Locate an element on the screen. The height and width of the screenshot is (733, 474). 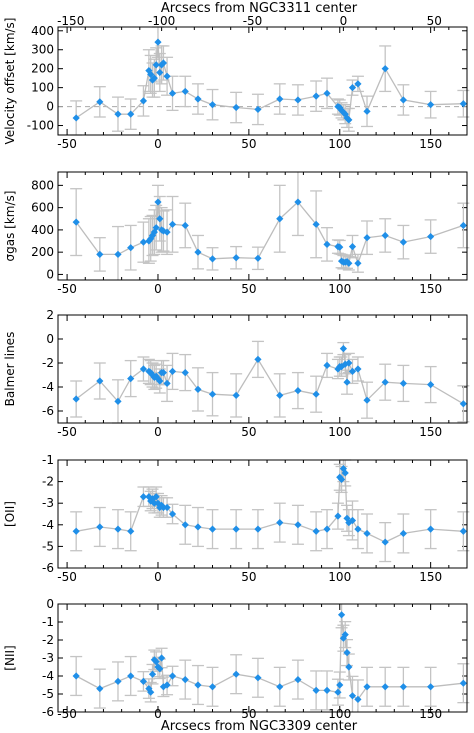
top-axis-title: Arcsecs from NGC3311 center is located at coordinates (259, 8).